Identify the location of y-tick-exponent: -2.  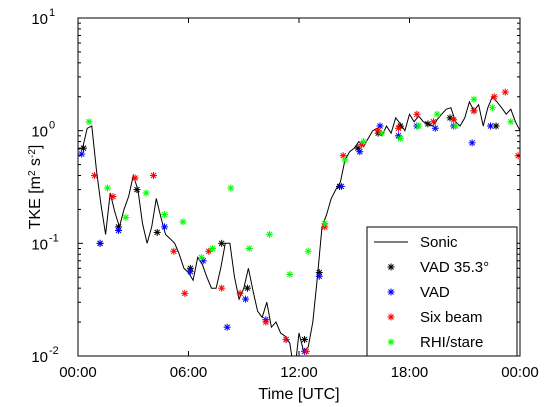
(54, 351).